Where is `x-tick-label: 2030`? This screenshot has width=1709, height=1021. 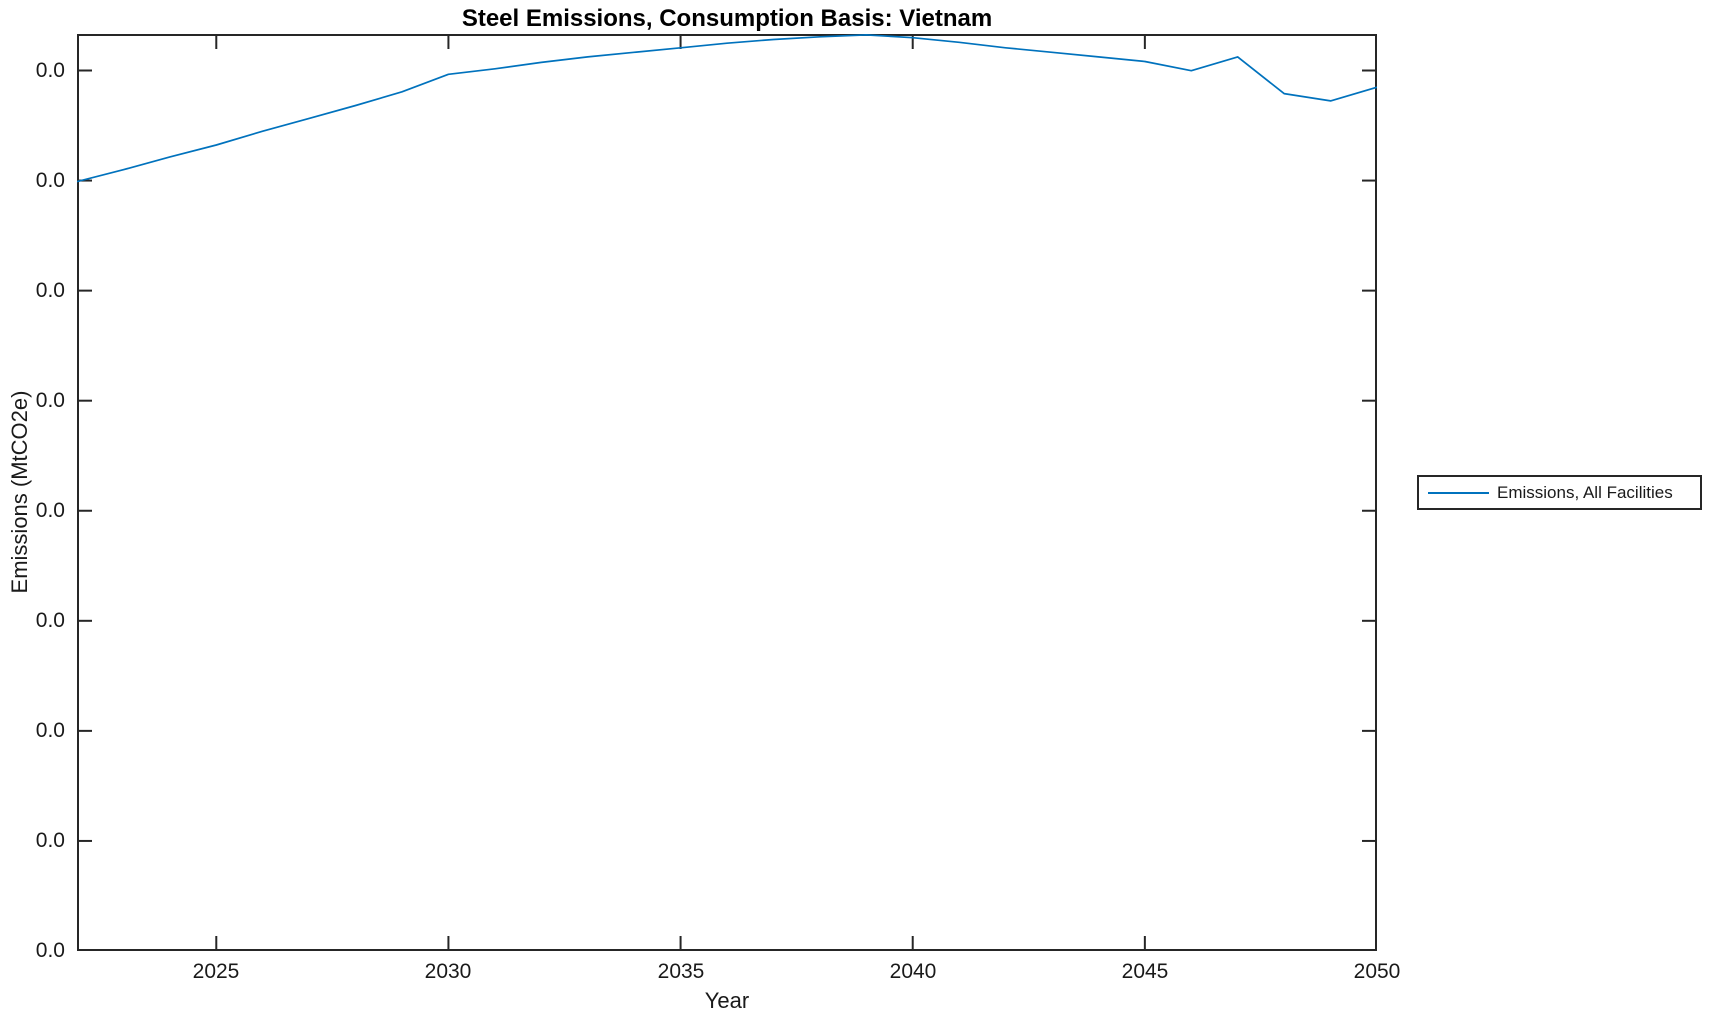
x-tick-label: 2030 is located at coordinates (448, 971).